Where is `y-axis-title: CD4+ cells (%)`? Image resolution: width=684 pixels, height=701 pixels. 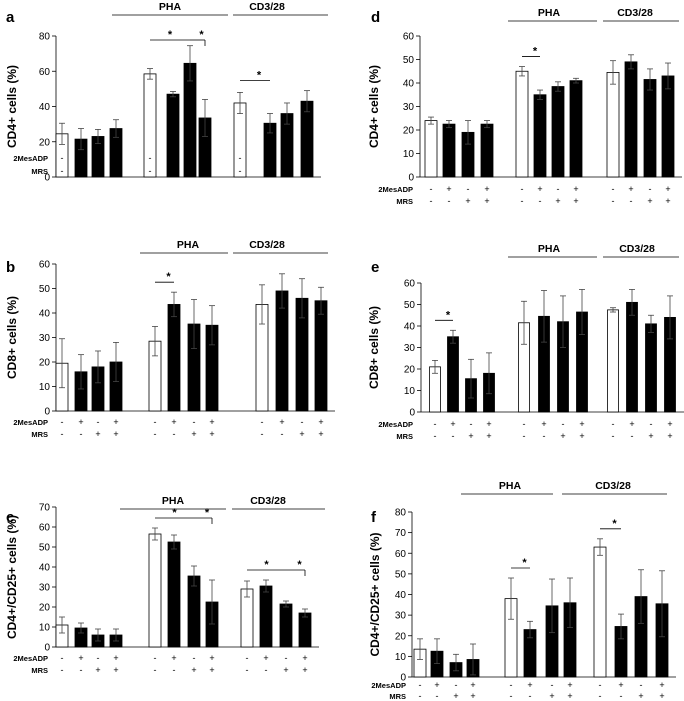
y-axis-title: CD4+ cells (%) is located at coordinates (374, 106).